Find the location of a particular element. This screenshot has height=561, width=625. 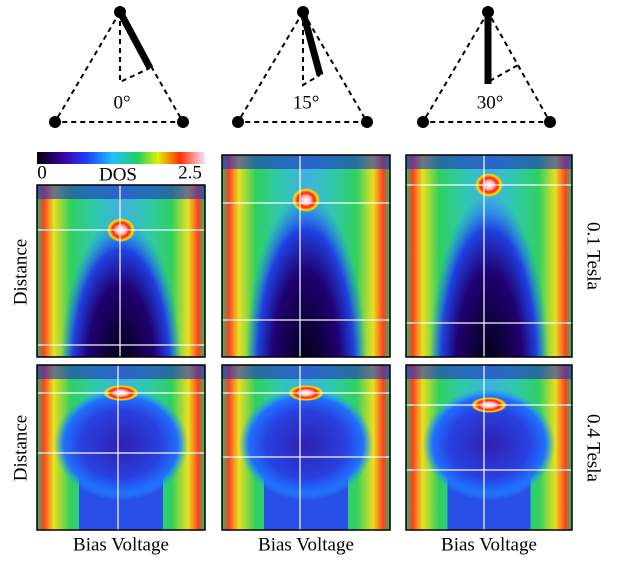

angle-label: 15° is located at coordinates (306, 102).